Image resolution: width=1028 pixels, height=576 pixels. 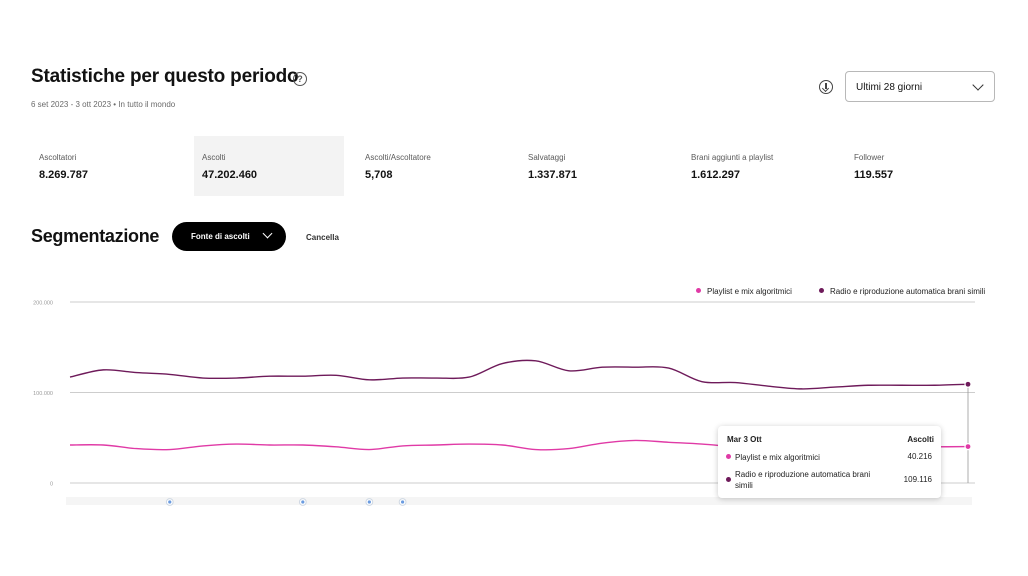 I want to click on stat-ascolti: Ascolti 47.202.460, so click(x=269, y=166).